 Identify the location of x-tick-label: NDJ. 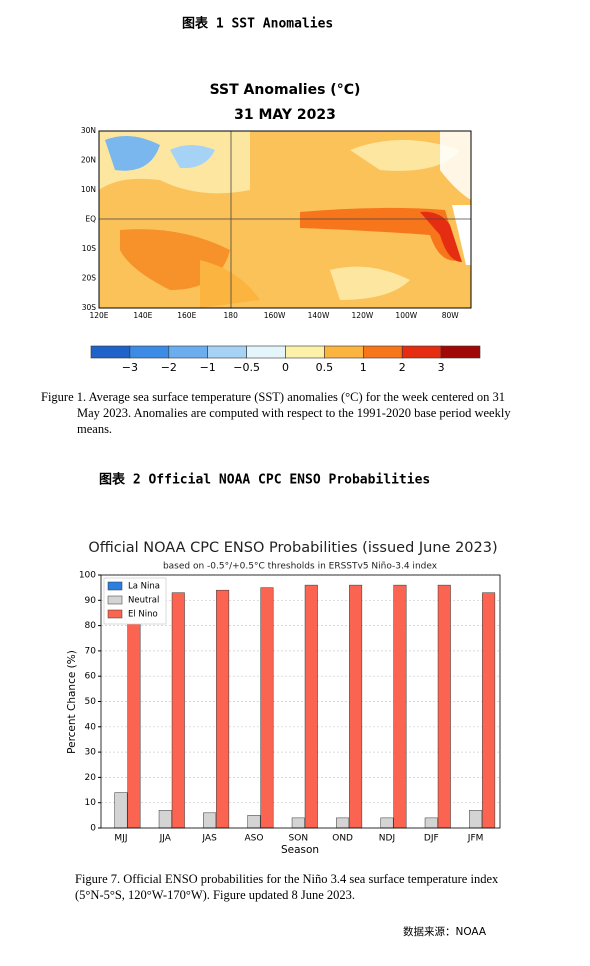
(387, 839).